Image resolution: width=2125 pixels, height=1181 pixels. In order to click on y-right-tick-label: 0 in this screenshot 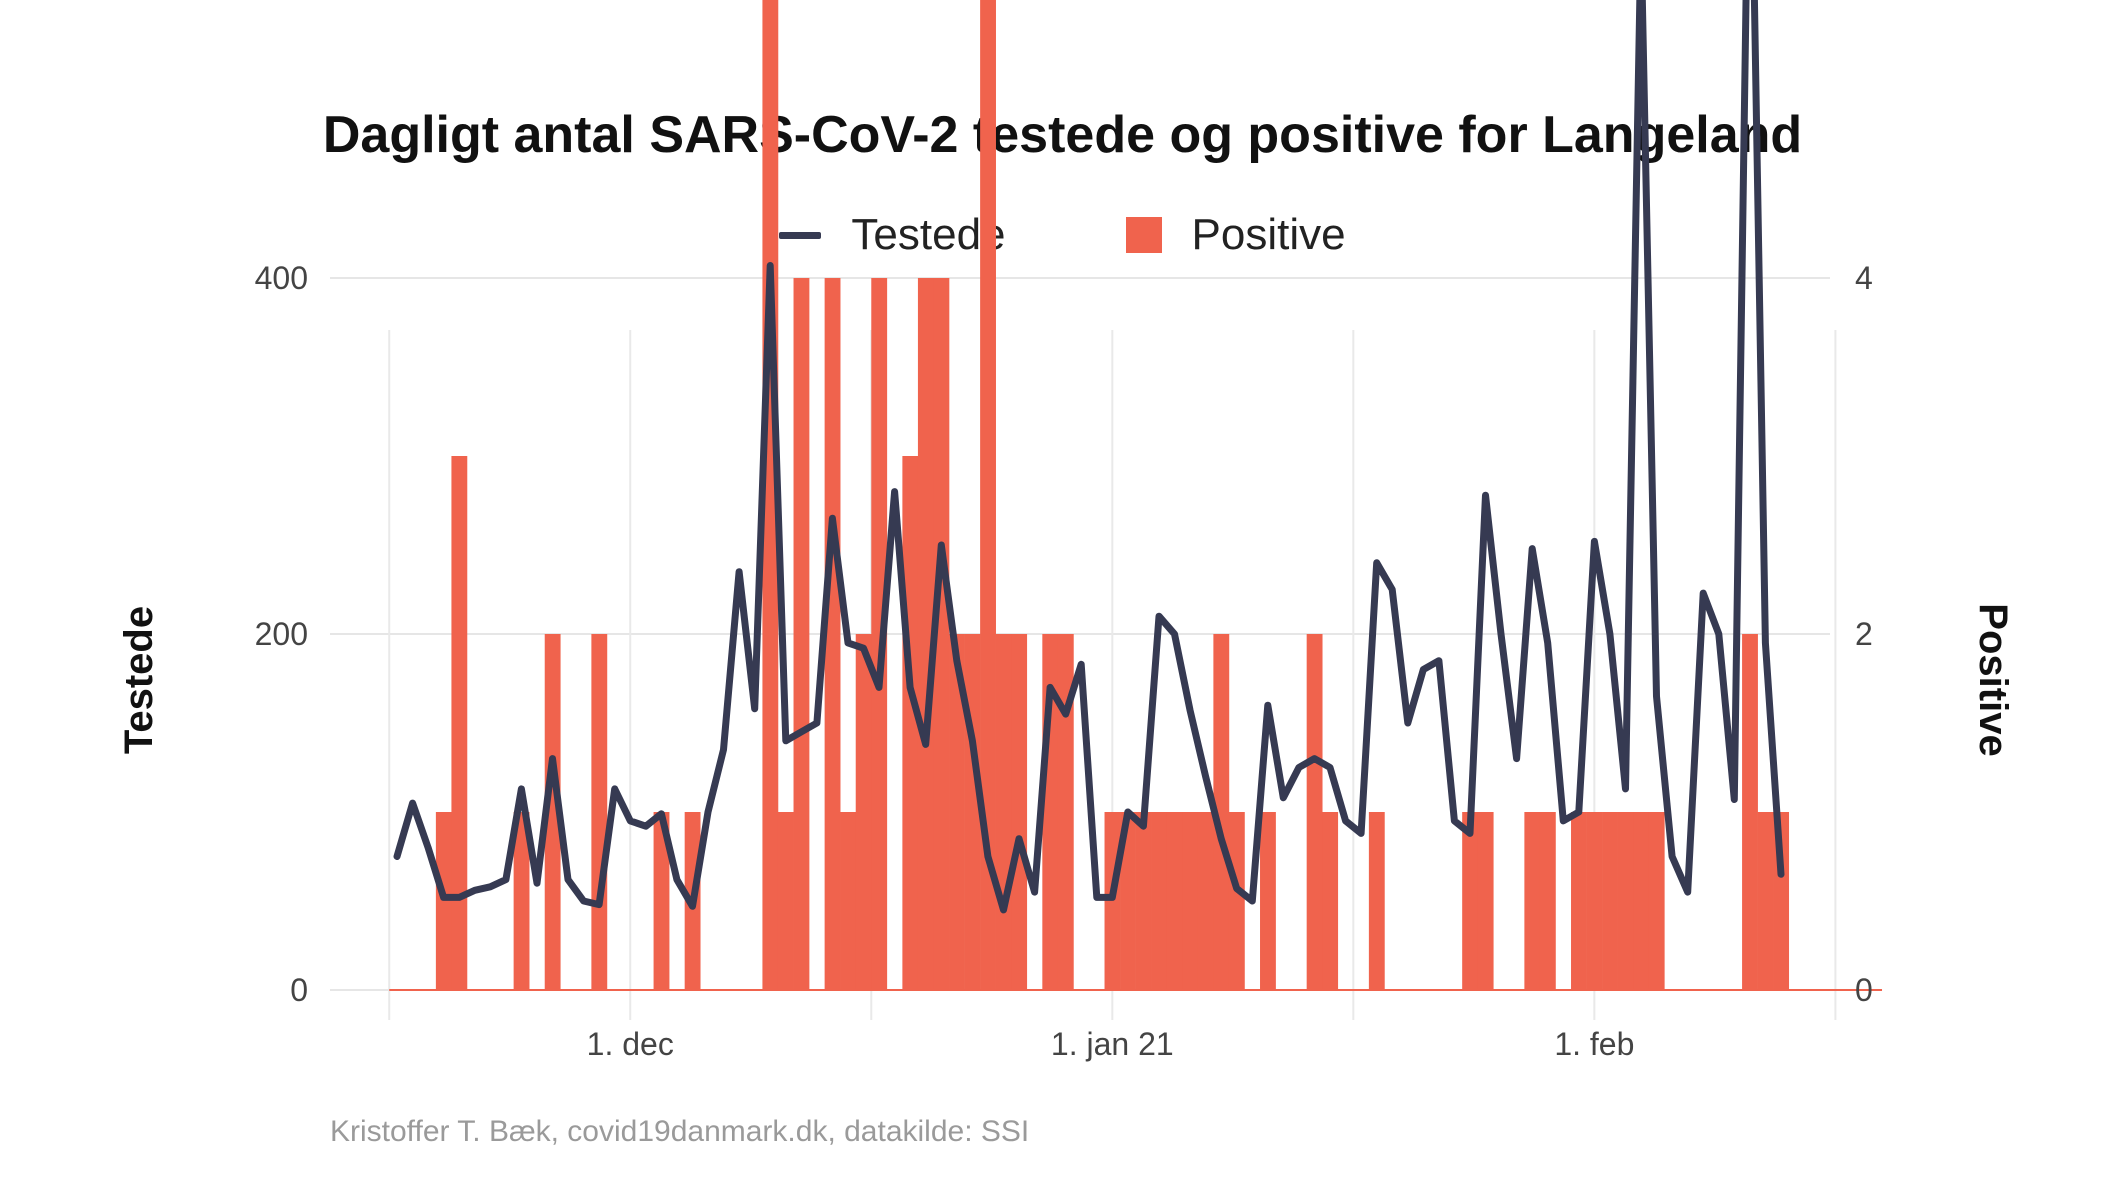, I will do `click(1864, 990)`.